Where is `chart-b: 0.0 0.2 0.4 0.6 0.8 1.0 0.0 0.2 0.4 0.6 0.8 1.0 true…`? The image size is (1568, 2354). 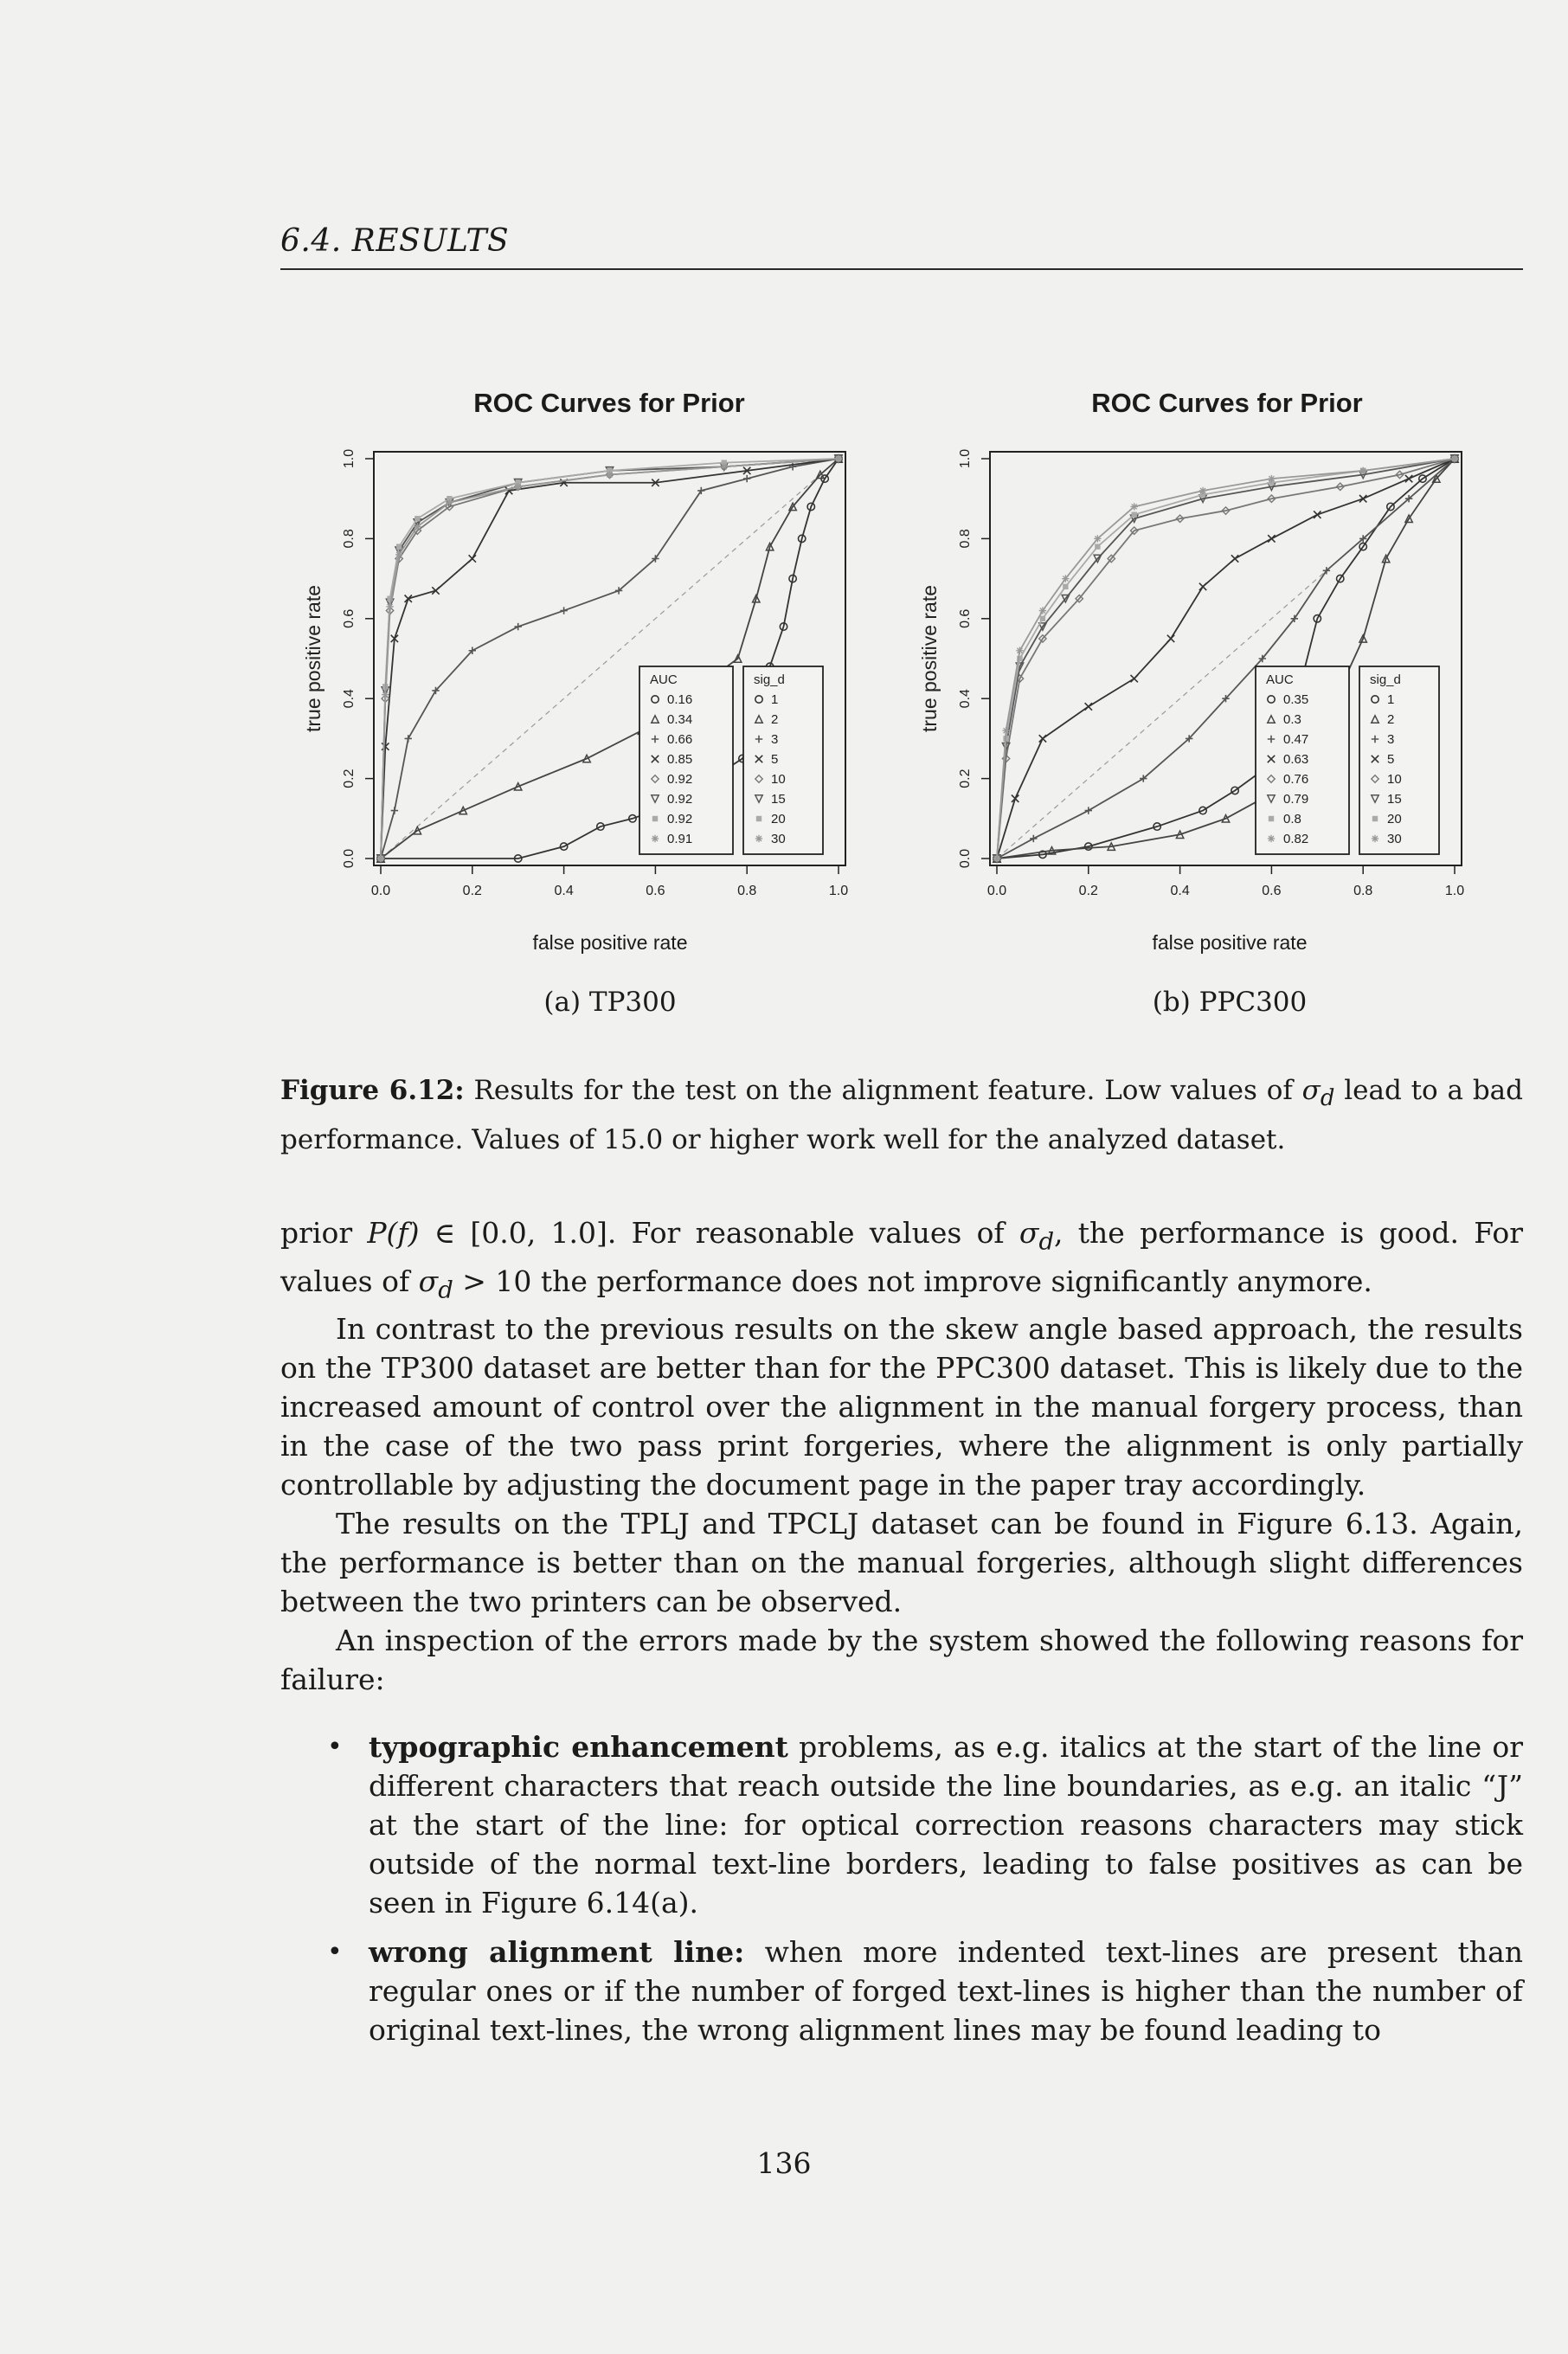
chart-b: 0.0 0.2 0.4 0.6 0.8 1.0 0.0 0.2 0.4 0.6 0.8 1.0 true… is located at coordinates (1191, 673).